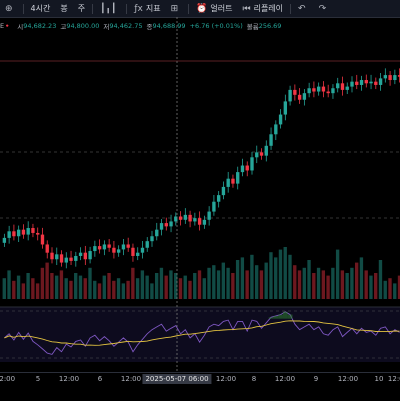 The height and width of the screenshot is (401, 400). I want to click on drawings-label: 주, so click(81, 8).